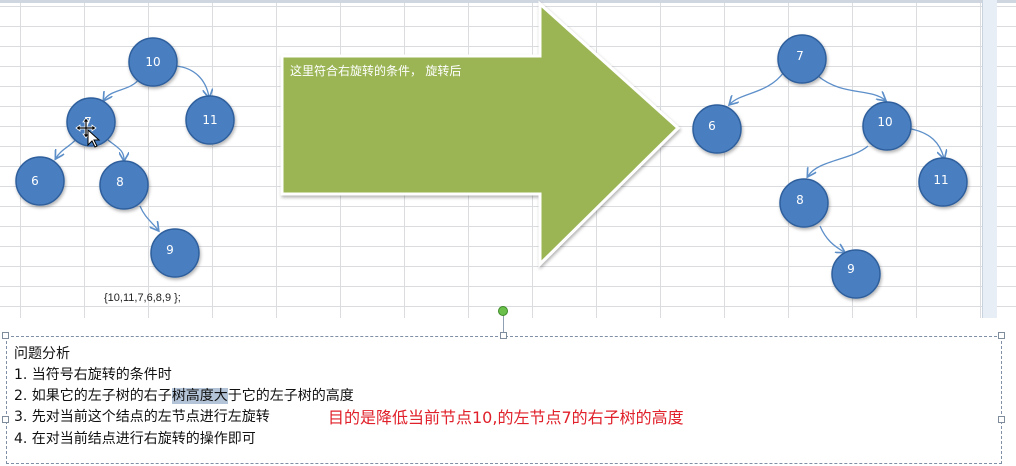  What do you see at coordinates (1001, 419) in the screenshot?
I see `resize-handle-middle-right` at bounding box center [1001, 419].